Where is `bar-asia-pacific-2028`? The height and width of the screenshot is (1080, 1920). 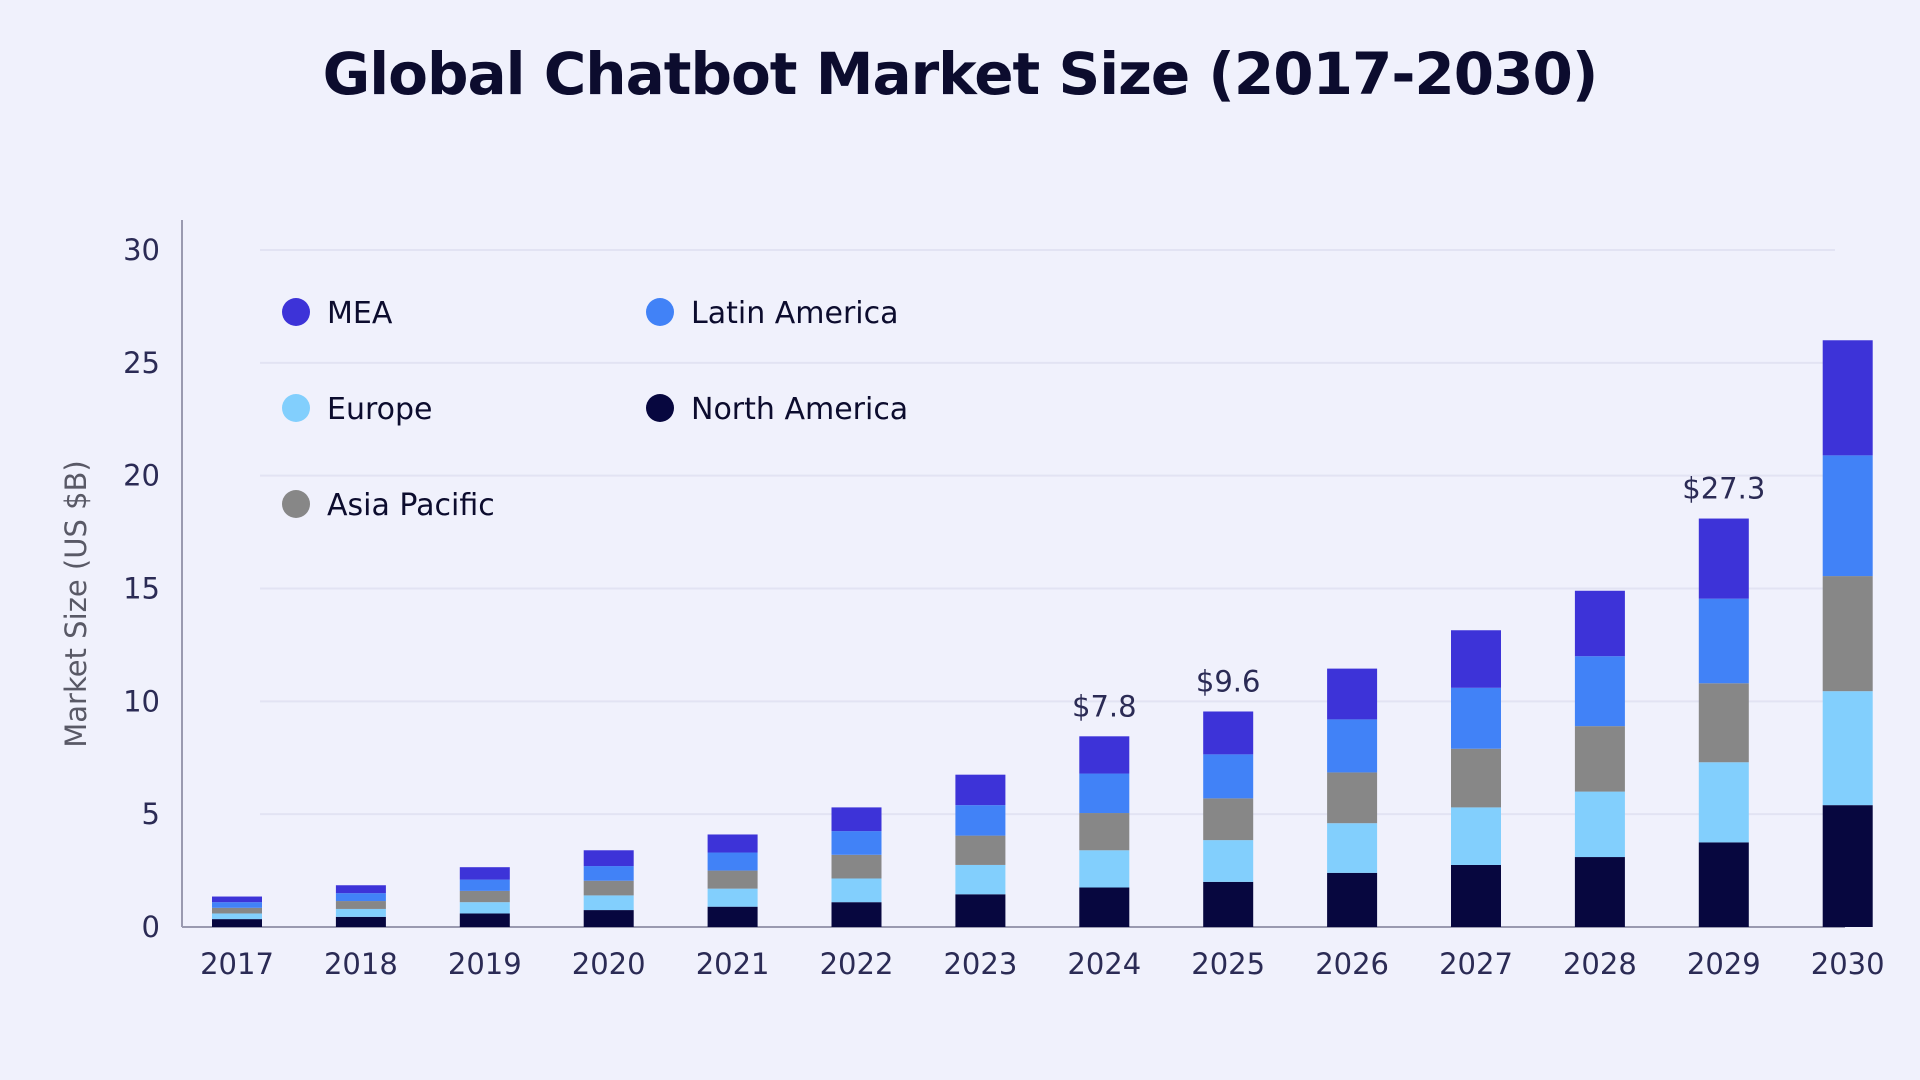 bar-asia-pacific-2028 is located at coordinates (1599, 759).